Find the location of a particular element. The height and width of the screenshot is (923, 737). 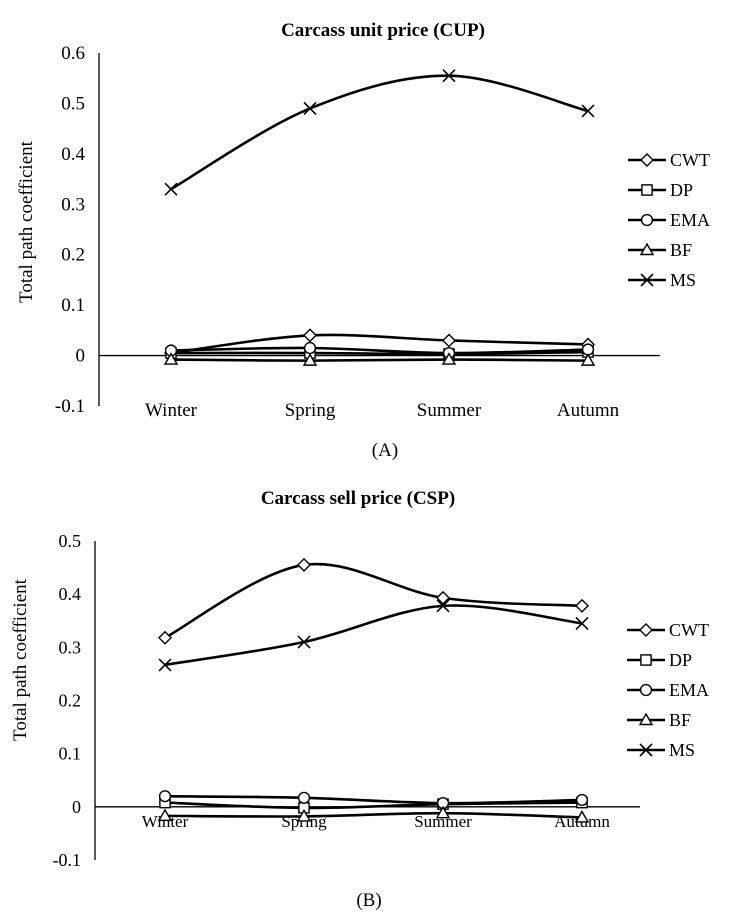

y-tick-label: 0.6 is located at coordinates (73, 53).